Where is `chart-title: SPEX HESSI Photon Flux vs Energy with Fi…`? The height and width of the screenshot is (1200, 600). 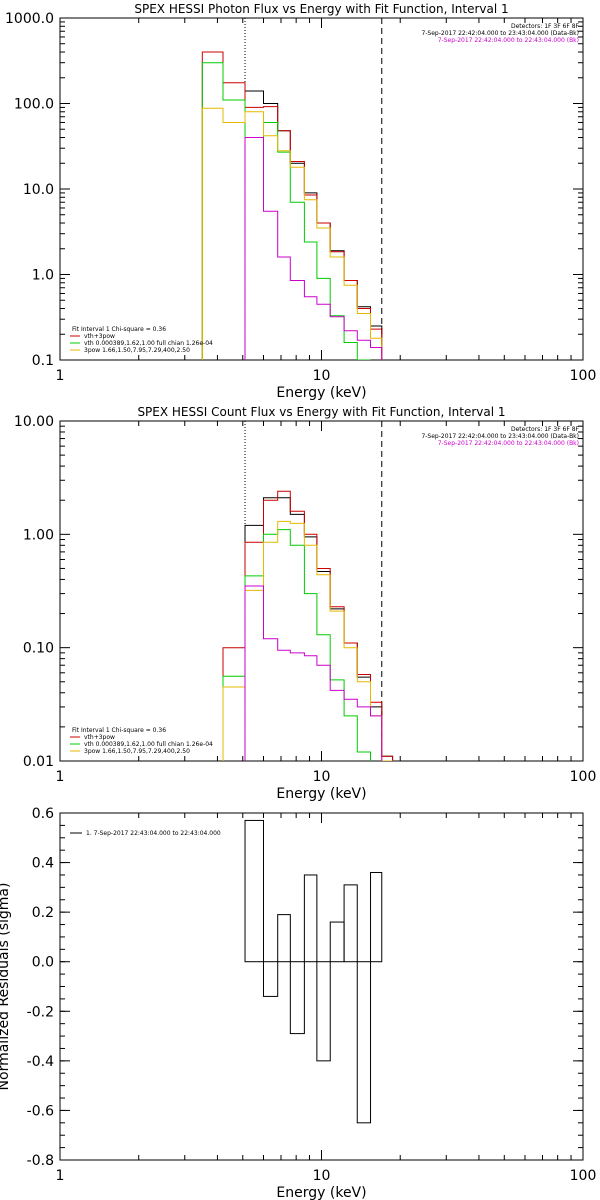 chart-title: SPEX HESSI Photon Flux vs Energy with Fi… is located at coordinates (321, 9).